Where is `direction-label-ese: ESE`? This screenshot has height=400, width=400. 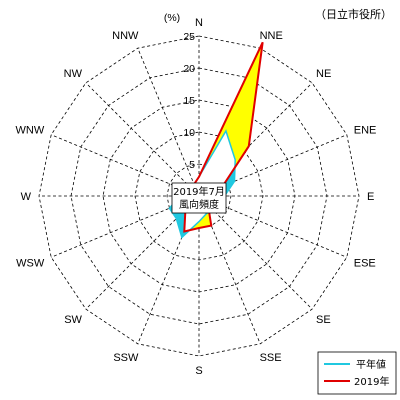
direction-label-ese: ESE is located at coordinates (365, 264).